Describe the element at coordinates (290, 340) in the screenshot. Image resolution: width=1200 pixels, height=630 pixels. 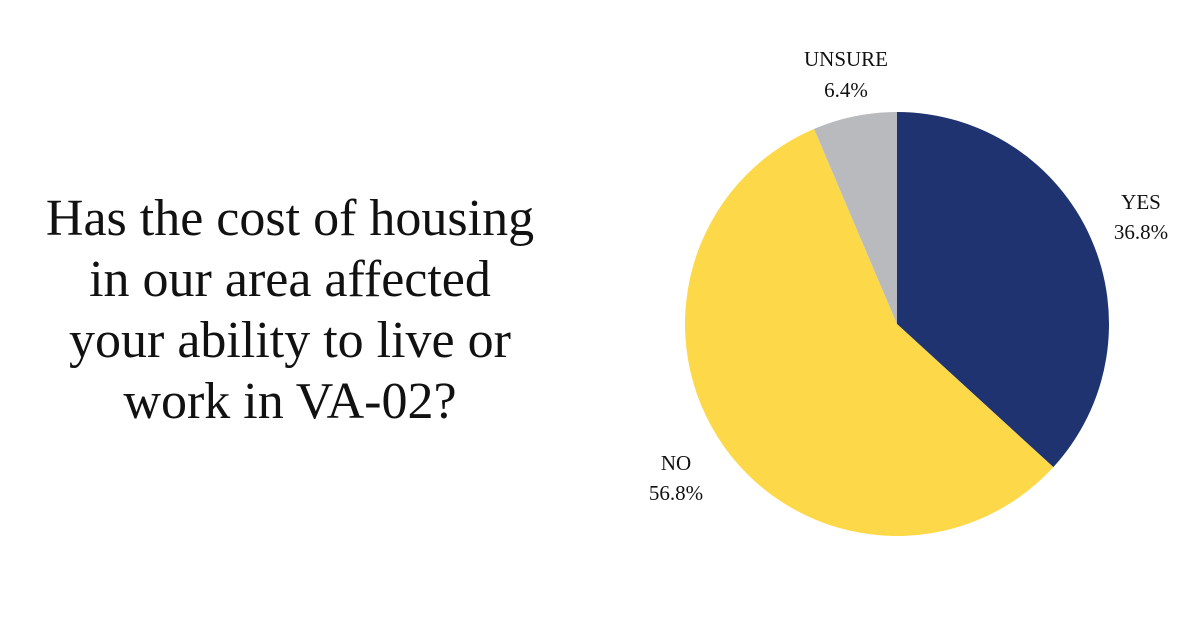
I see `title-line-3: your ability to live or` at that location.